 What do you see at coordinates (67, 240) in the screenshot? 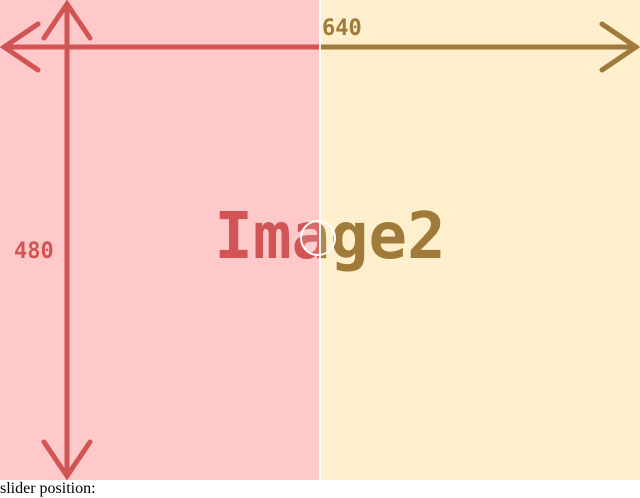
I see `height-arrow-icon` at bounding box center [67, 240].